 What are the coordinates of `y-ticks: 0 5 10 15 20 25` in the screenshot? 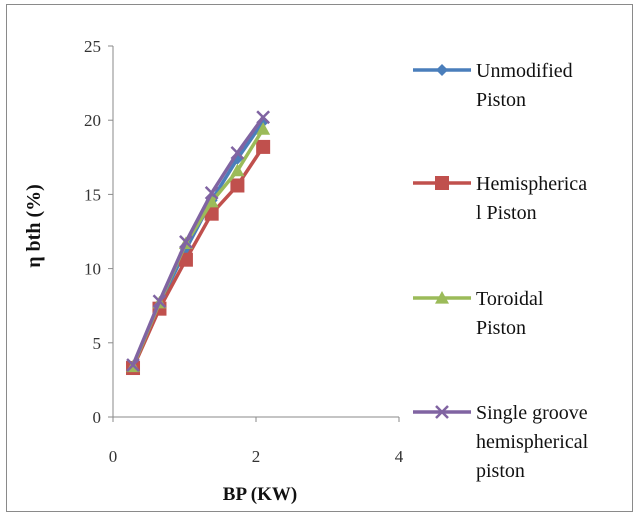 It's located at (98, 232).